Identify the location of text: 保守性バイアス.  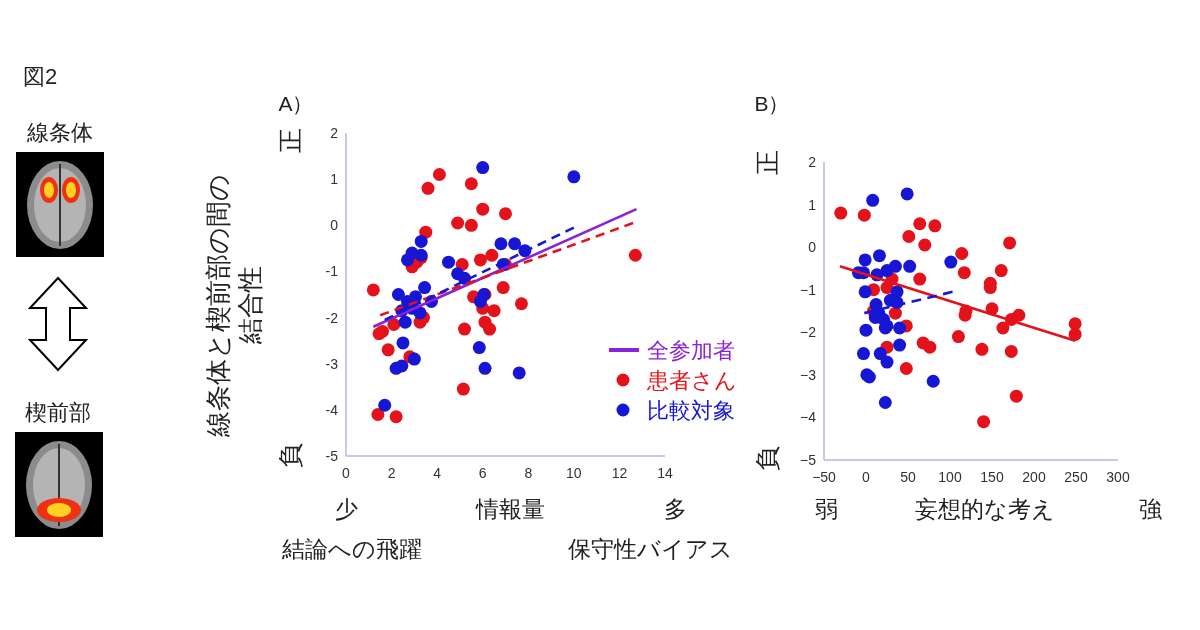
(650, 549).